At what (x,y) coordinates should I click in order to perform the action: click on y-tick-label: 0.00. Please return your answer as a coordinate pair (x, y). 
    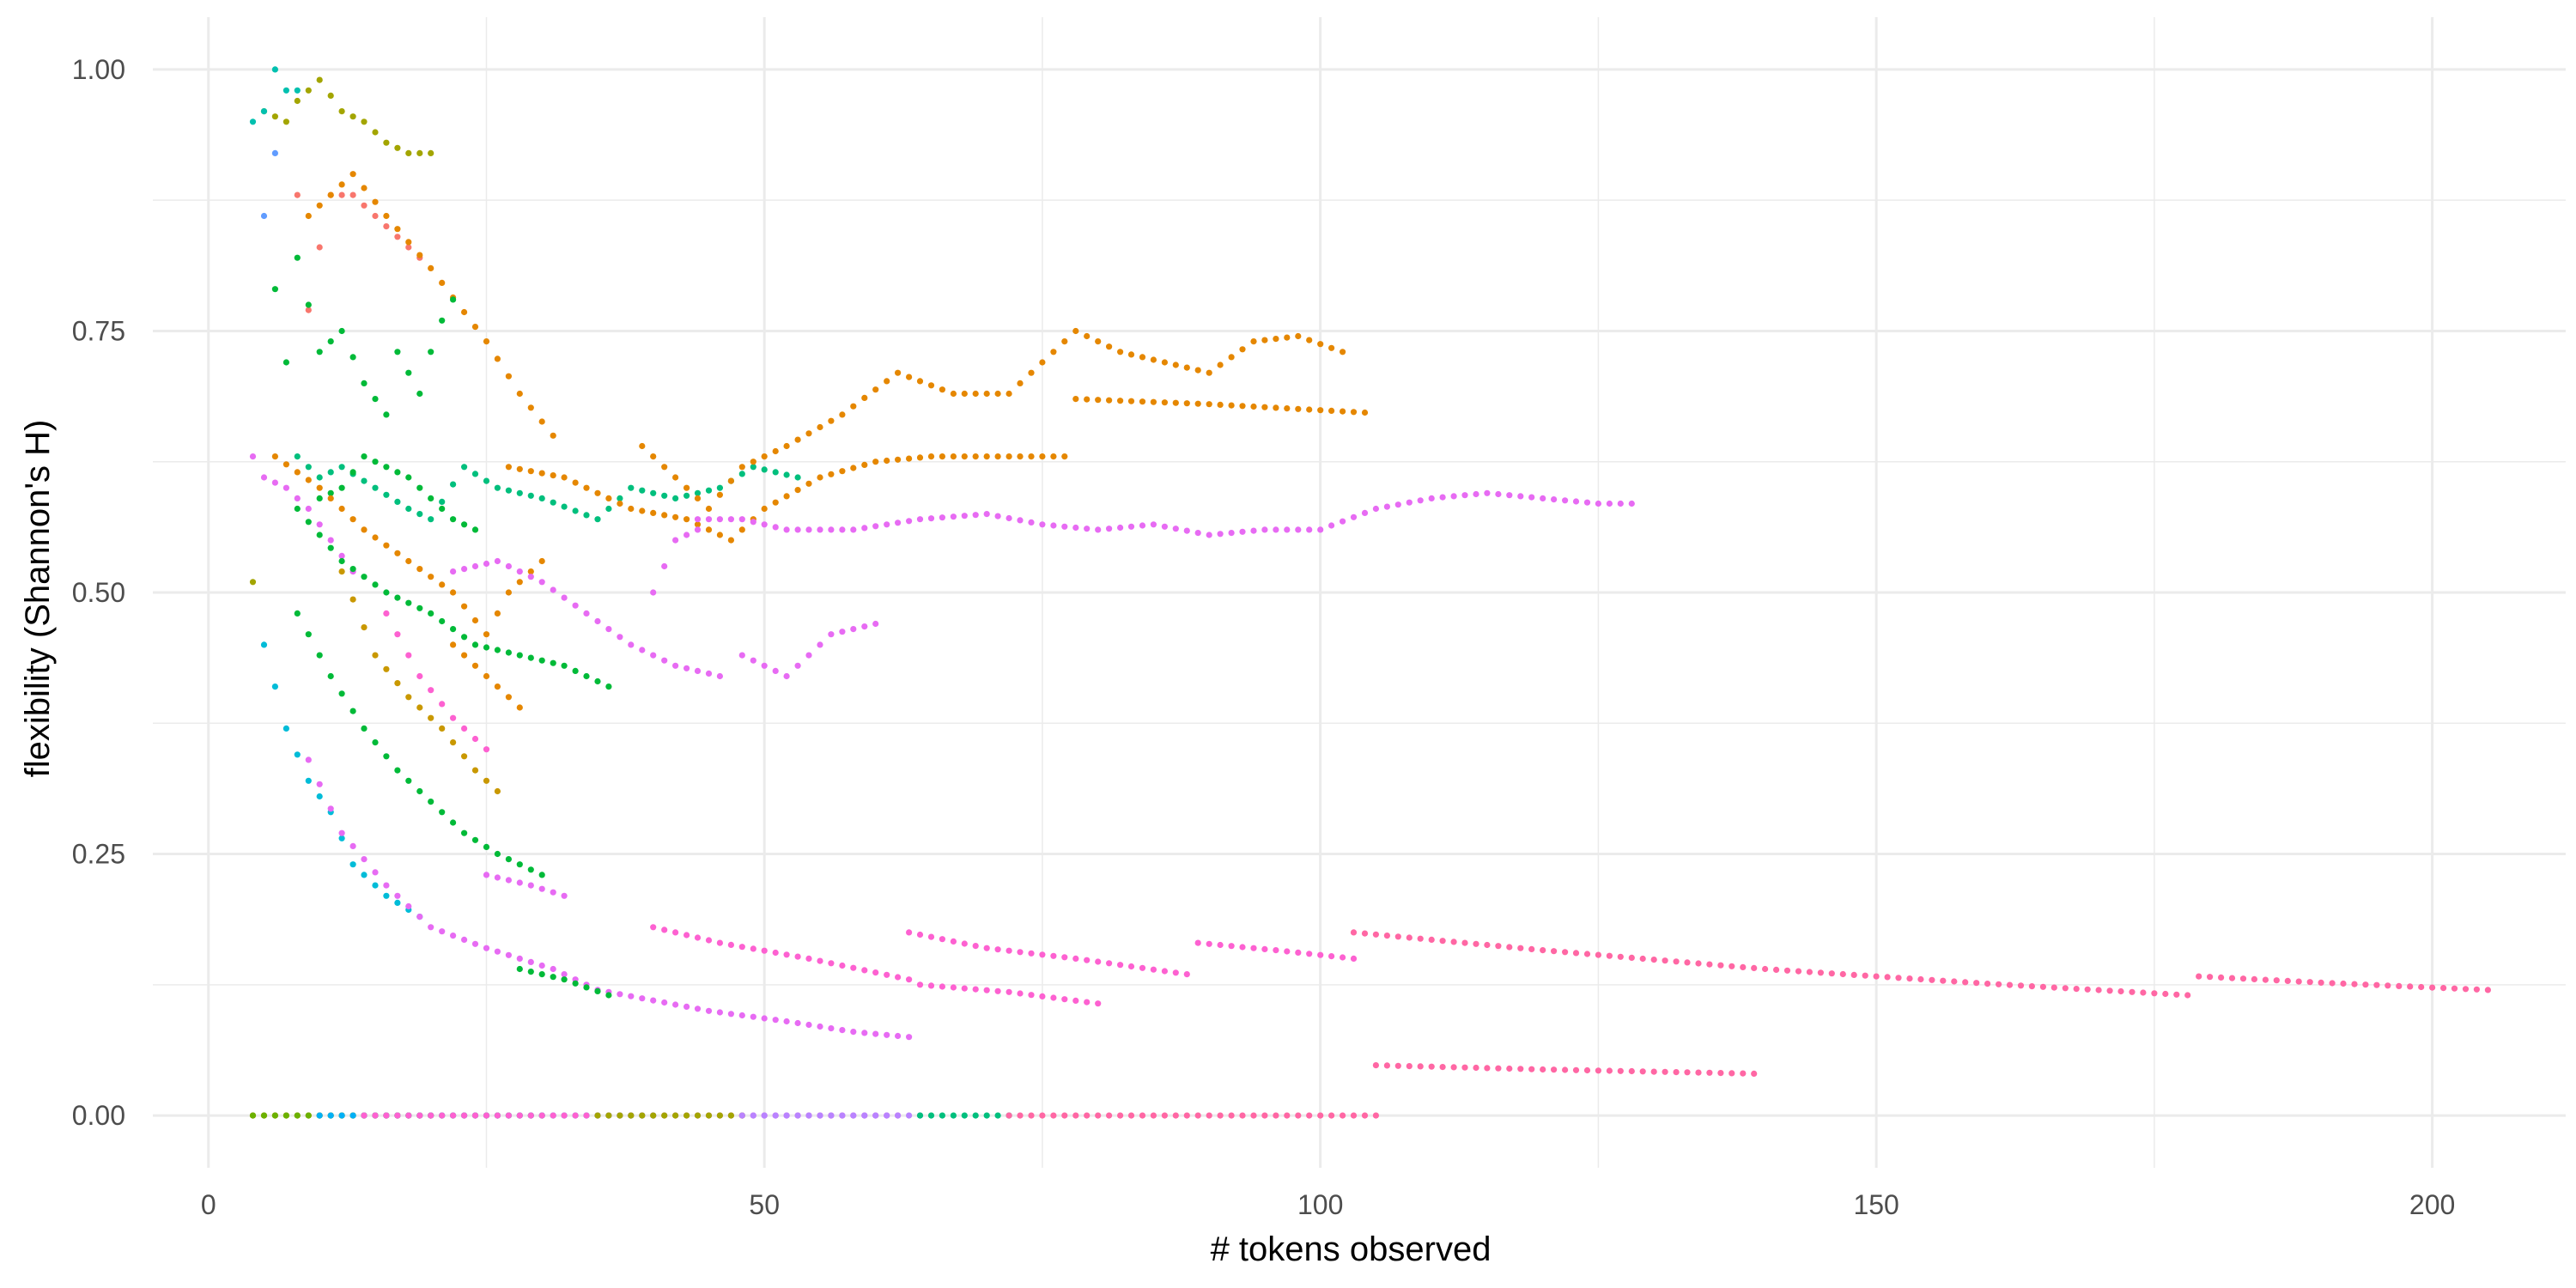
    Looking at the image, I should click on (98, 1115).